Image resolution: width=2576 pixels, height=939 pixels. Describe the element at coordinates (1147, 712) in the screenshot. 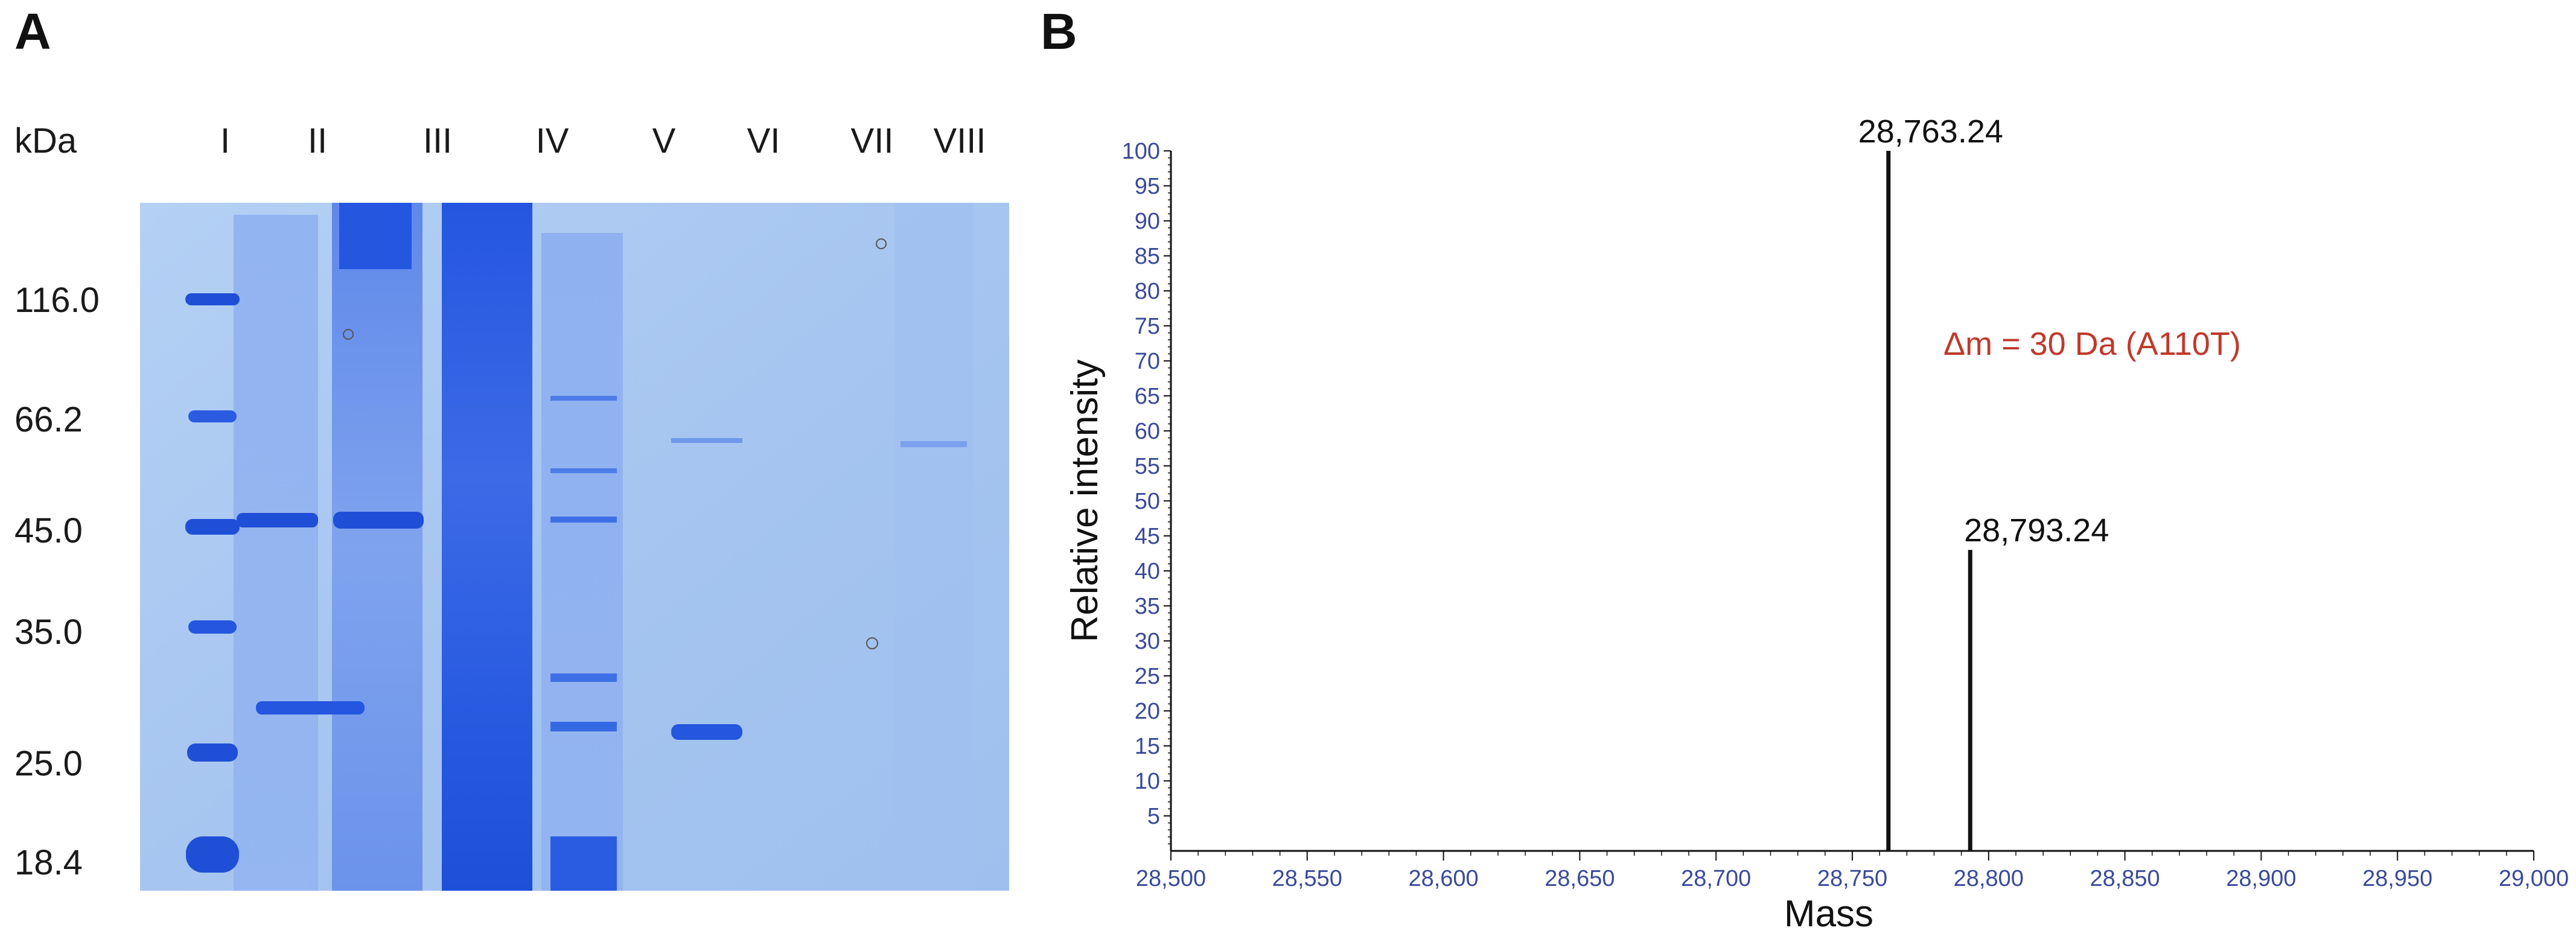

I see `y-tick-label: 20` at that location.